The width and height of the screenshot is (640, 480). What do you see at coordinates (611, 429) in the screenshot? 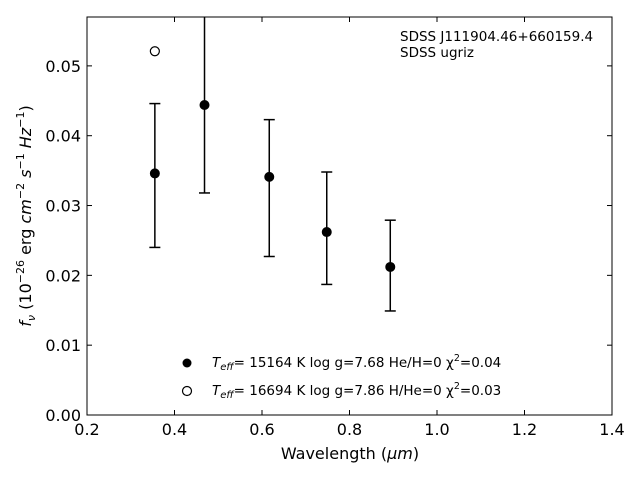
I see `x-tick-label: 1.4` at bounding box center [611, 429].